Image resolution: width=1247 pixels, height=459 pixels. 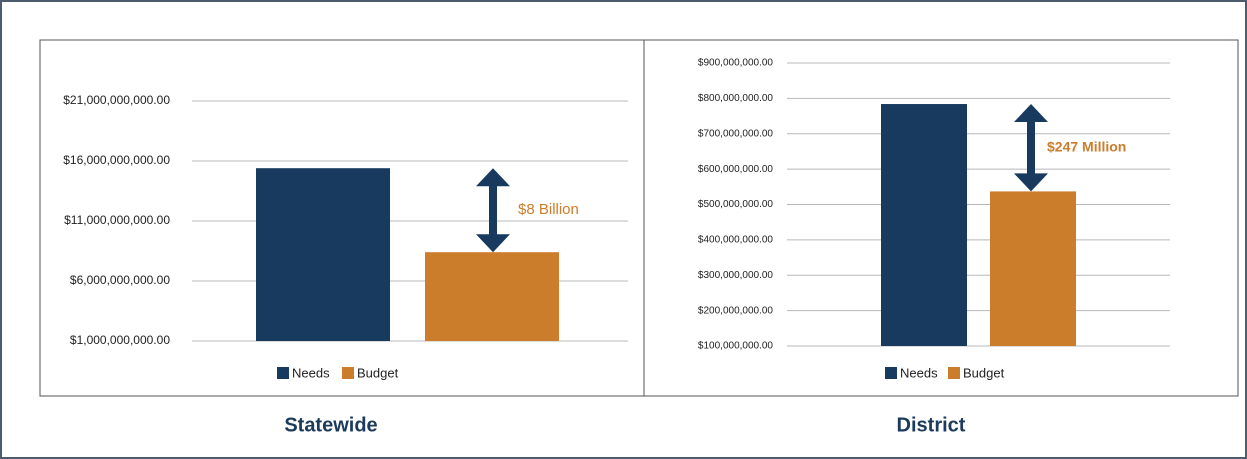 What do you see at coordinates (736, 98) in the screenshot?
I see `y-tick-label: $800,000,000.00` at bounding box center [736, 98].